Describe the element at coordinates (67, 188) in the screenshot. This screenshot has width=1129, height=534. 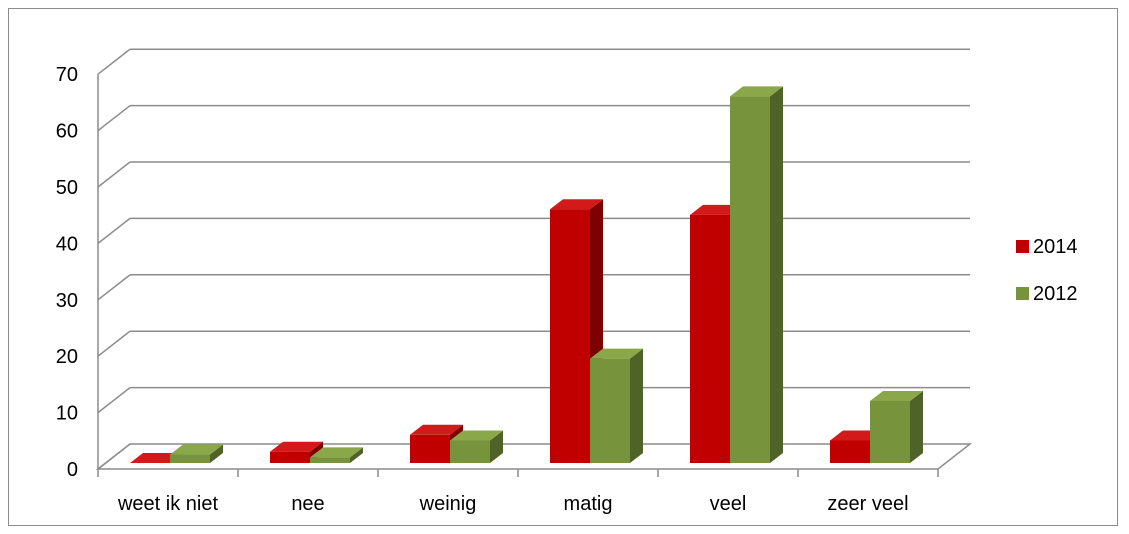
I see `y-tick-label: 50` at that location.